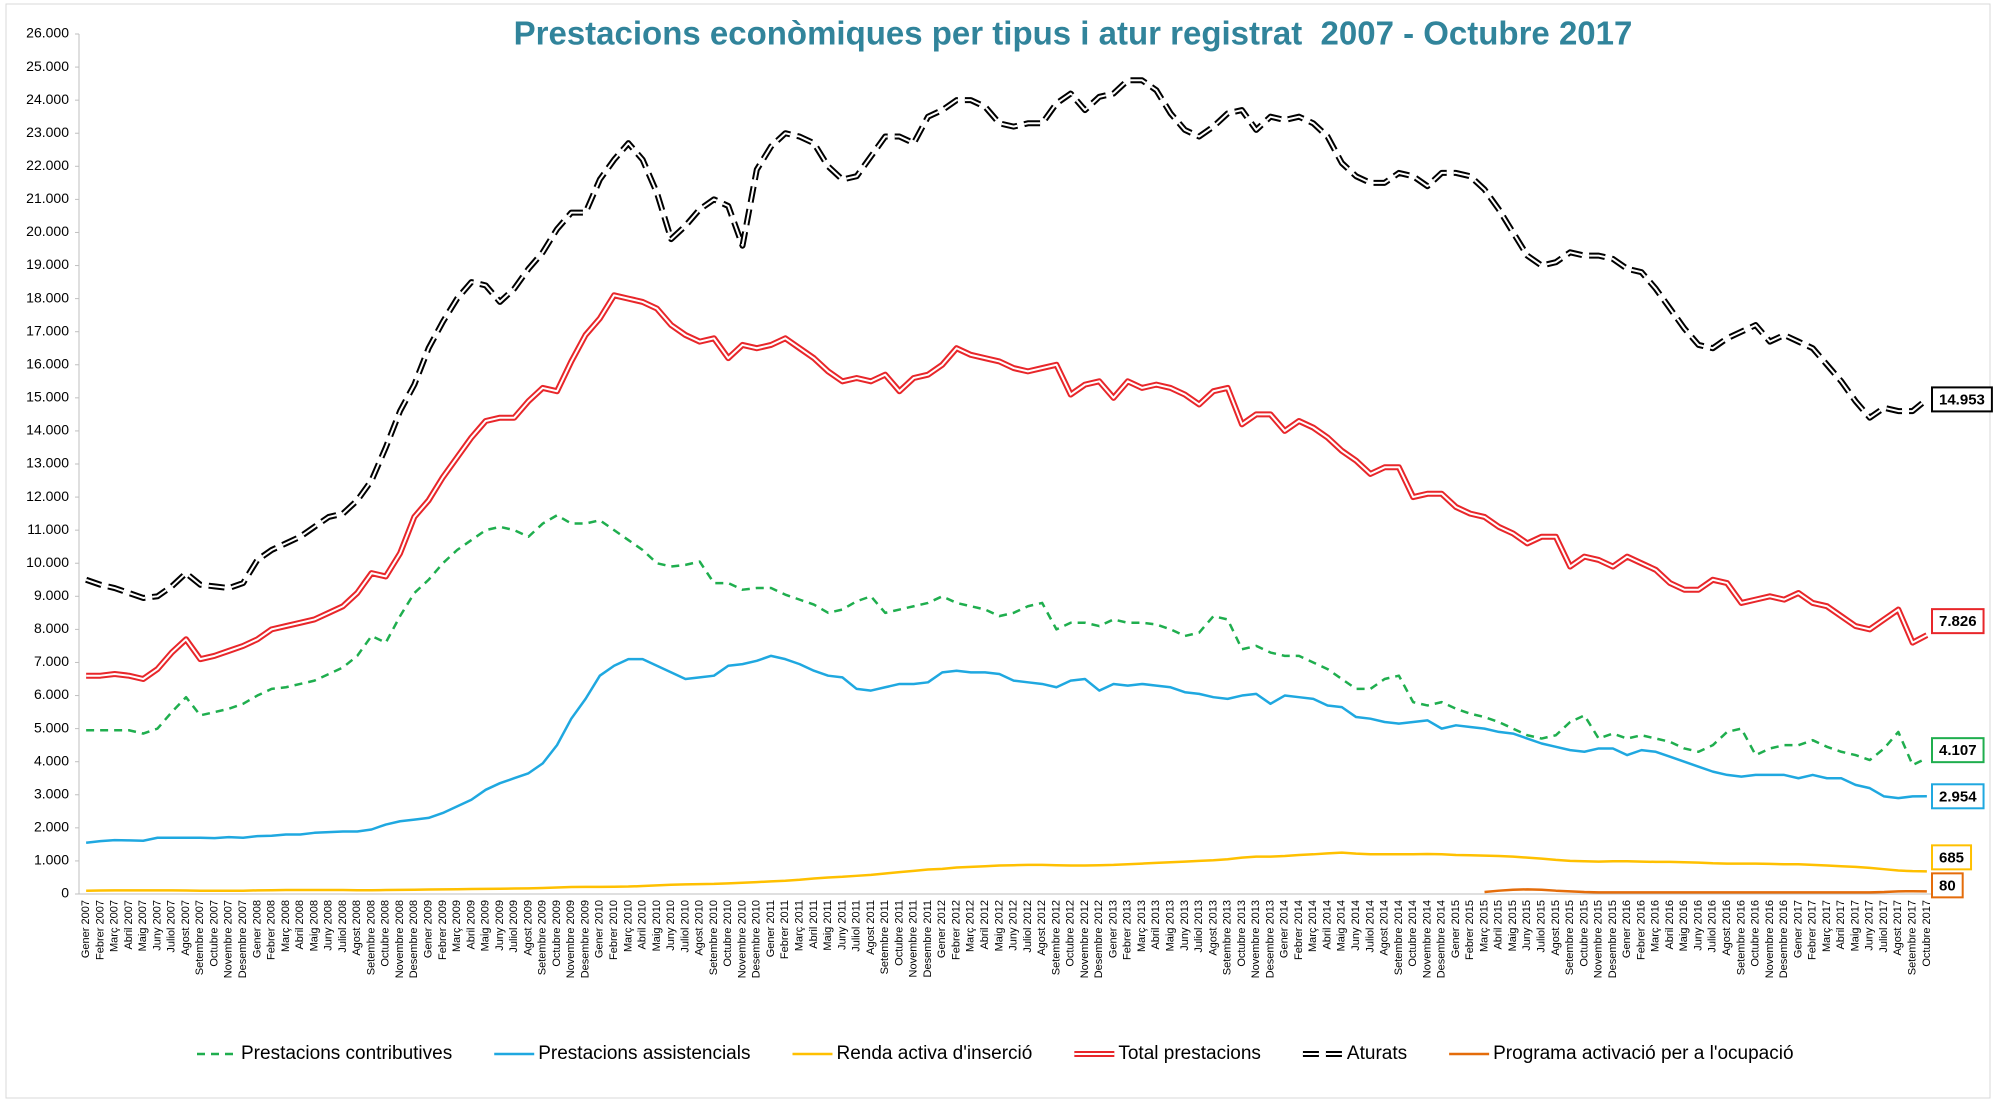 The height and width of the screenshot is (1102, 1996). Describe the element at coordinates (1113, 929) in the screenshot. I see `x-tick-label: Gener 2013` at that location.